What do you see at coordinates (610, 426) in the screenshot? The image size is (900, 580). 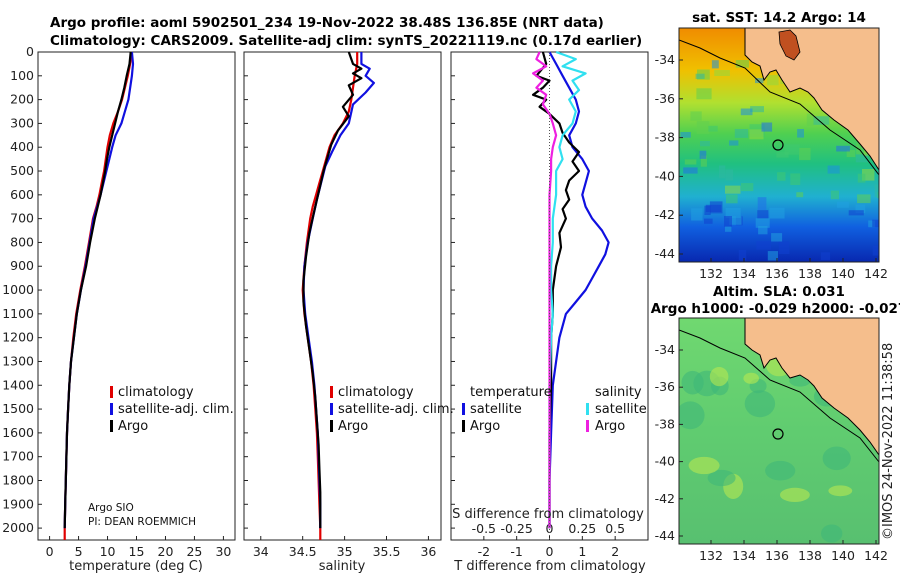 I see `legend-label-s-argo: Argo` at bounding box center [610, 426].